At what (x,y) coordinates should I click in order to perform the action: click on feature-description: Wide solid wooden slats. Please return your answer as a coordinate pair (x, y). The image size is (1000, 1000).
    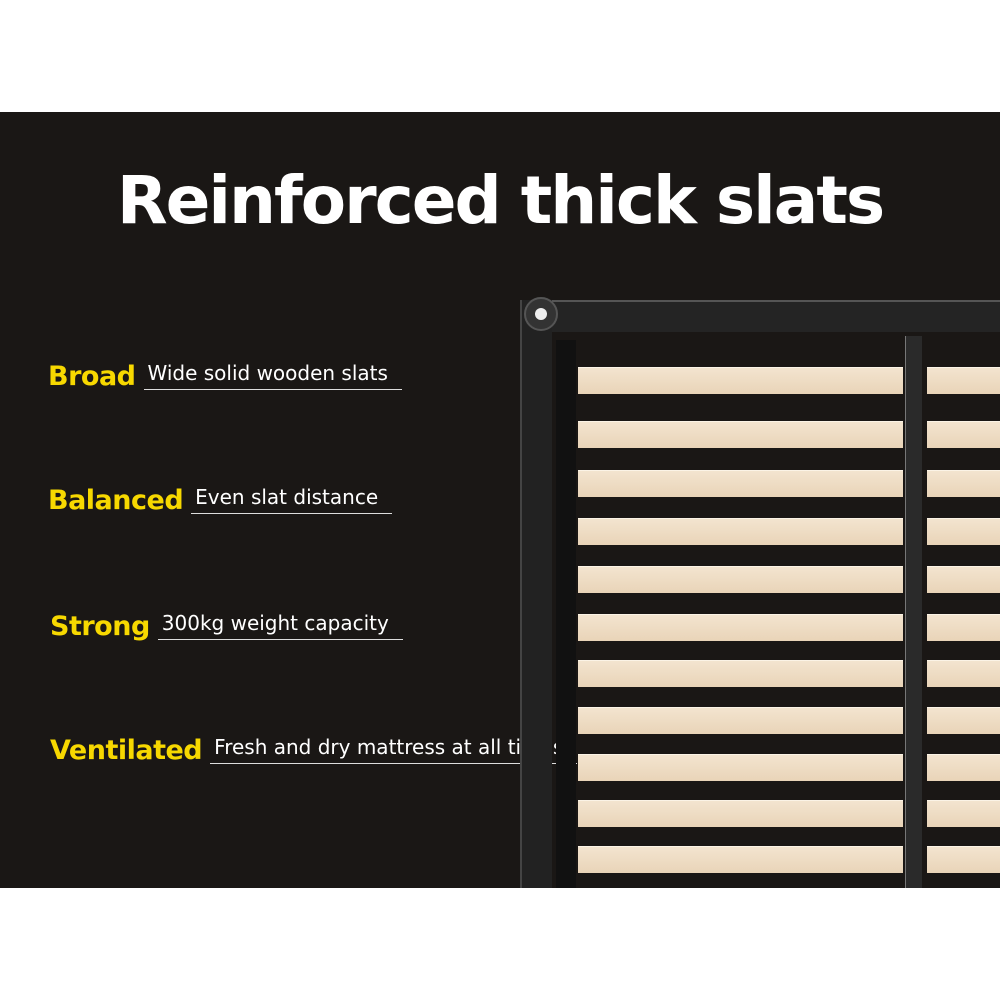
    Looking at the image, I should click on (272, 375).